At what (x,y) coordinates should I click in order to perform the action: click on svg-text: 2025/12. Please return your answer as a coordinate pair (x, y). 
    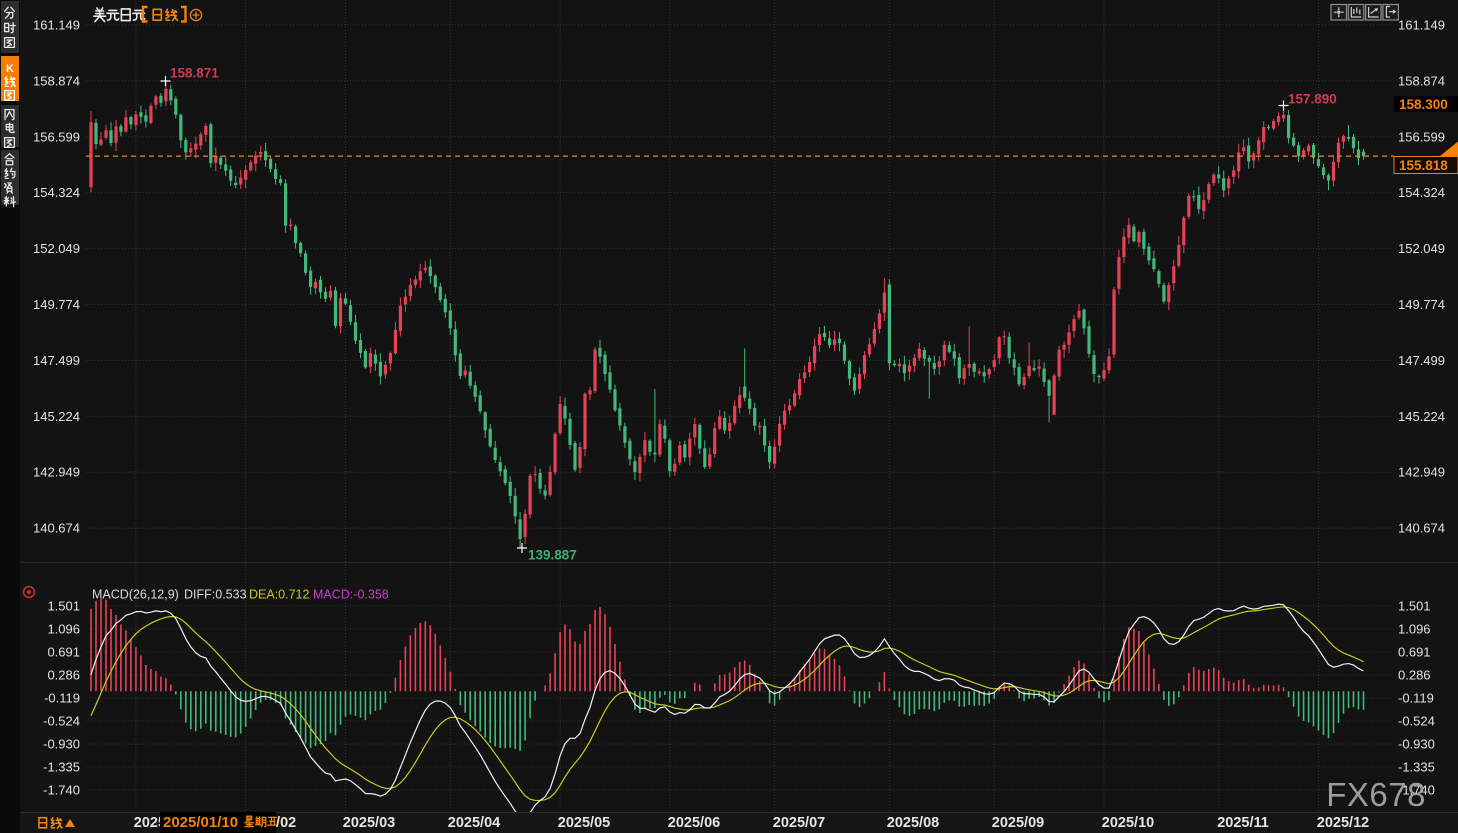
    Looking at the image, I should click on (1343, 823).